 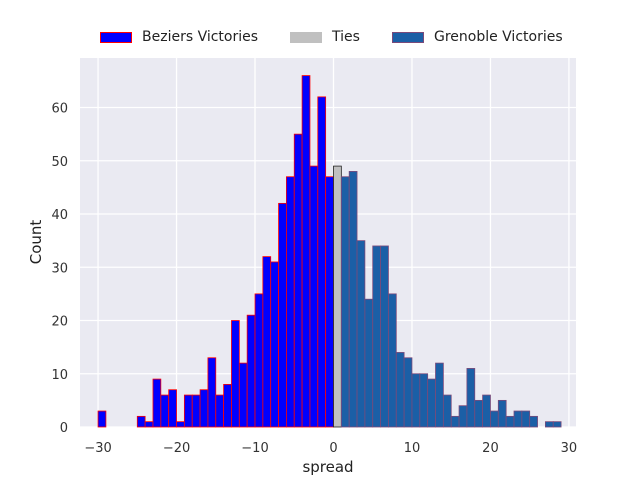 I want to click on legend-item: Beziers Victories, so click(x=179, y=37).